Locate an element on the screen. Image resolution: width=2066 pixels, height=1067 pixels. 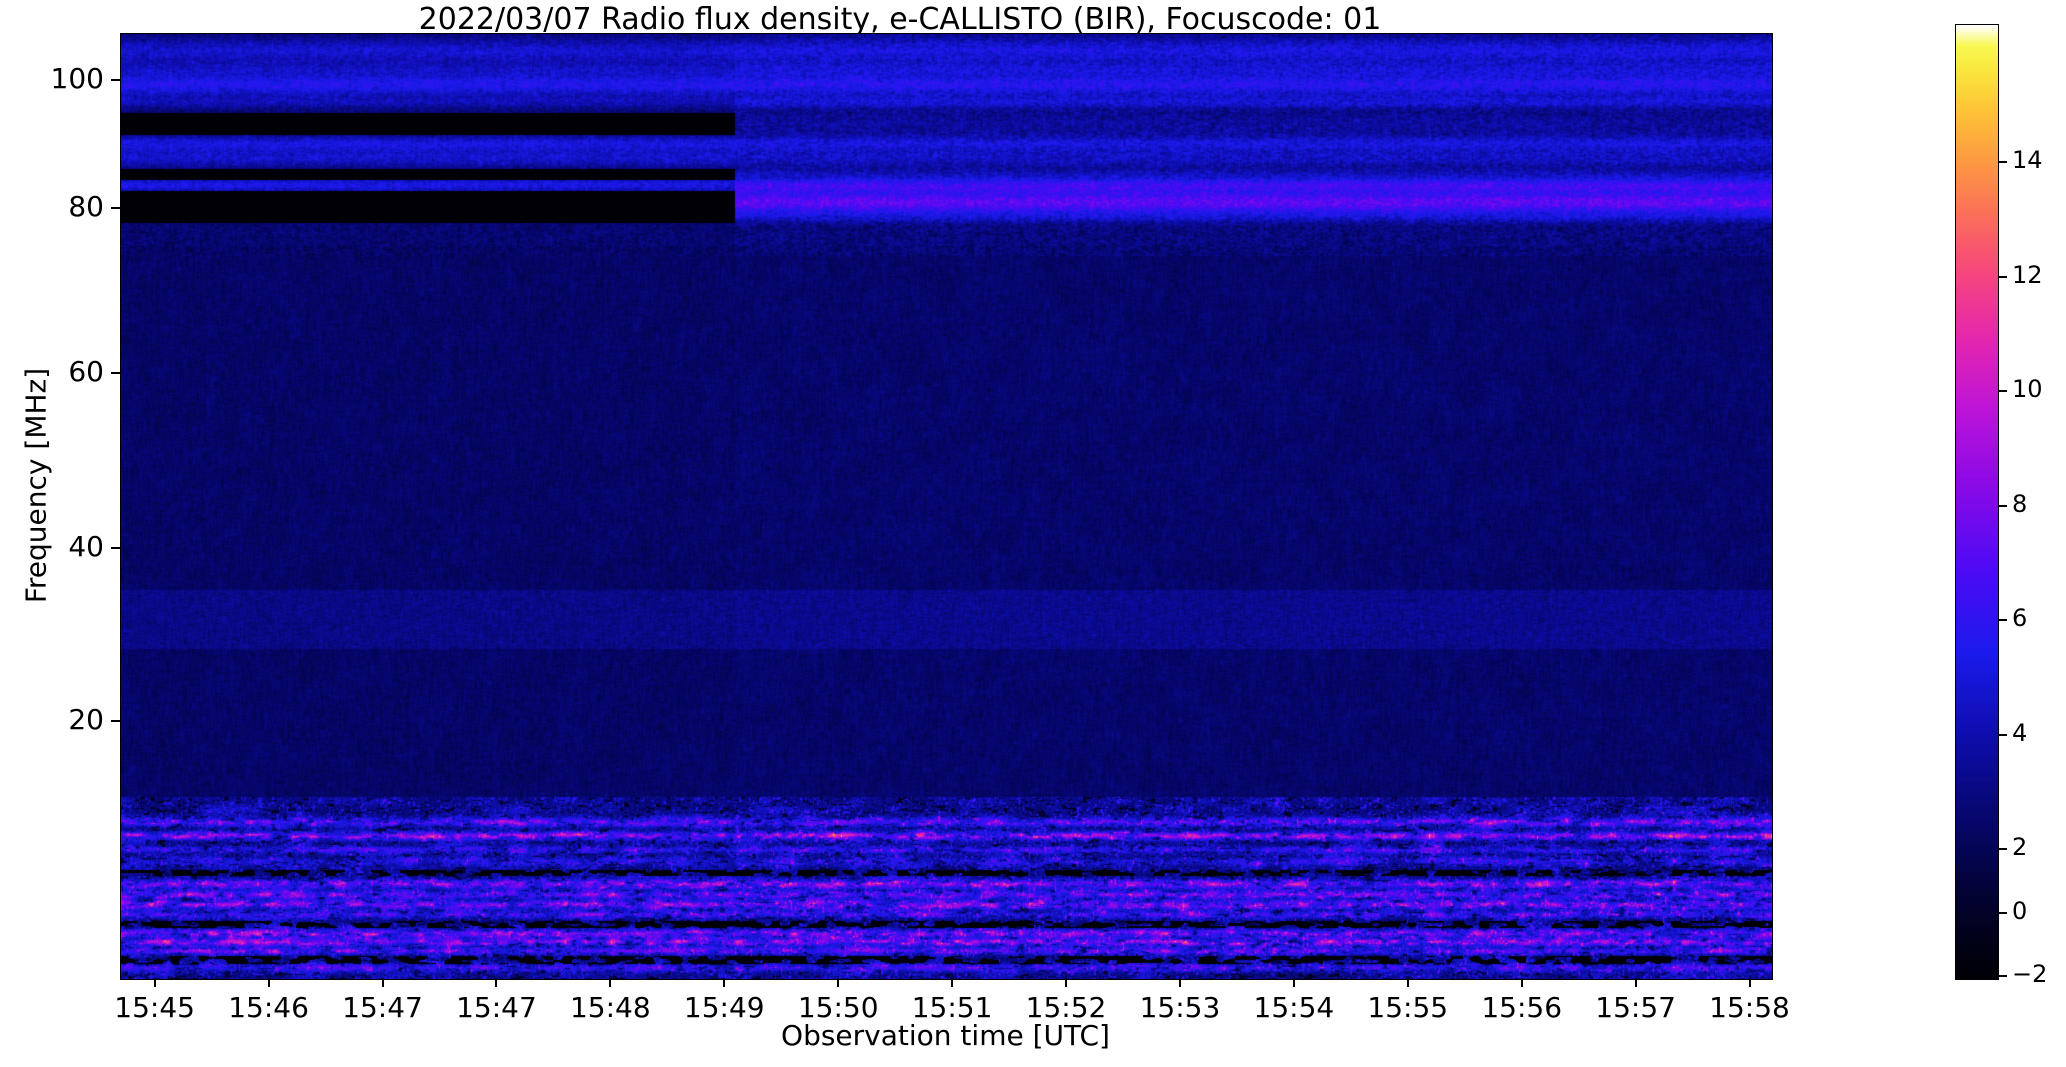
colorbar-tick-label: −2 is located at coordinates (2030, 974).